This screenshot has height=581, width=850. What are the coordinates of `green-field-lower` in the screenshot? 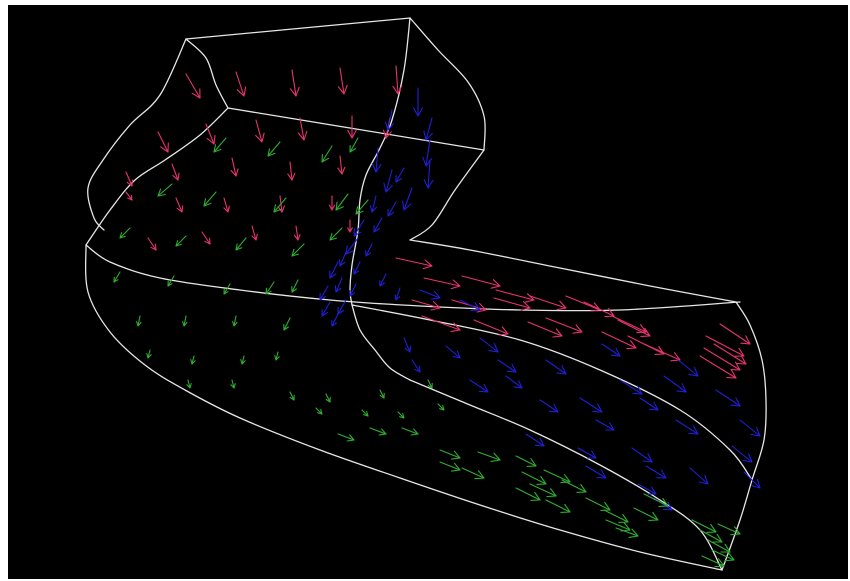 It's located at (539, 497).